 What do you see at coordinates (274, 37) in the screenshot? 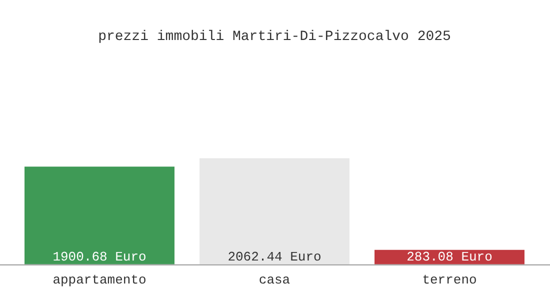
I see `chart-title: prezzi immobili Martiri-Di-Pizzocalvo 2025` at bounding box center [274, 37].